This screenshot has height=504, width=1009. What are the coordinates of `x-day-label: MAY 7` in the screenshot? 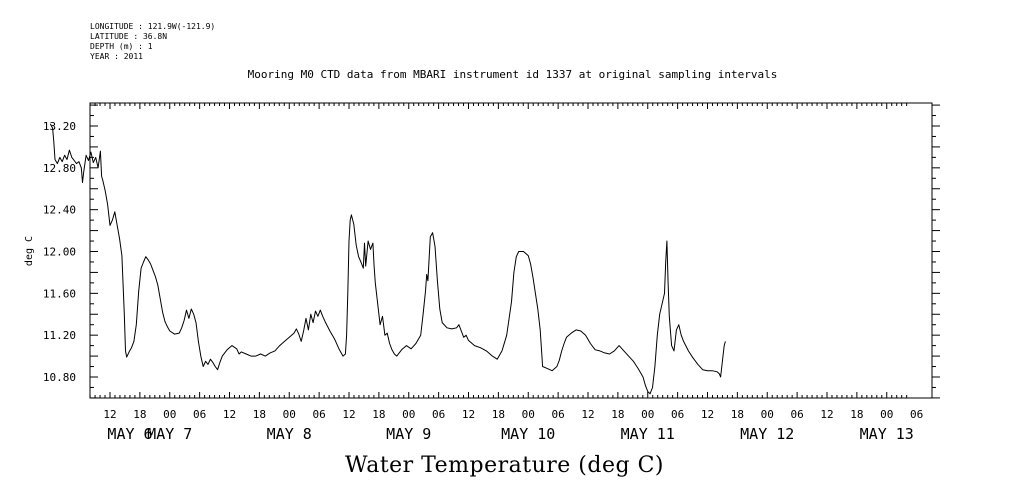 It's located at (169, 434).